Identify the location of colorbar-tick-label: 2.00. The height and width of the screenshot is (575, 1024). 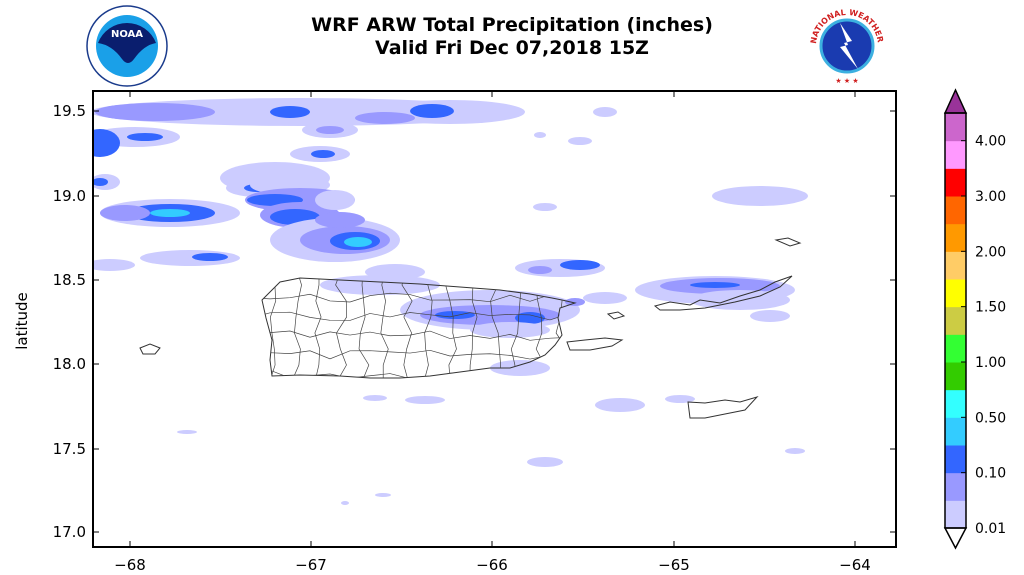
(990, 252).